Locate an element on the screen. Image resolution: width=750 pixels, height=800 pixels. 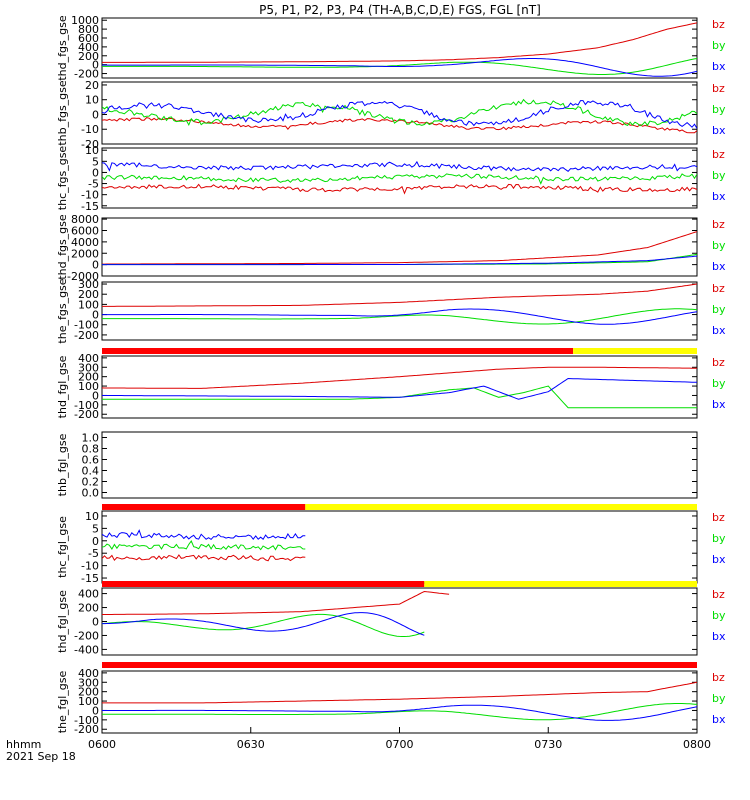
y-tick-label: 600 is located at coordinates (88, 38).